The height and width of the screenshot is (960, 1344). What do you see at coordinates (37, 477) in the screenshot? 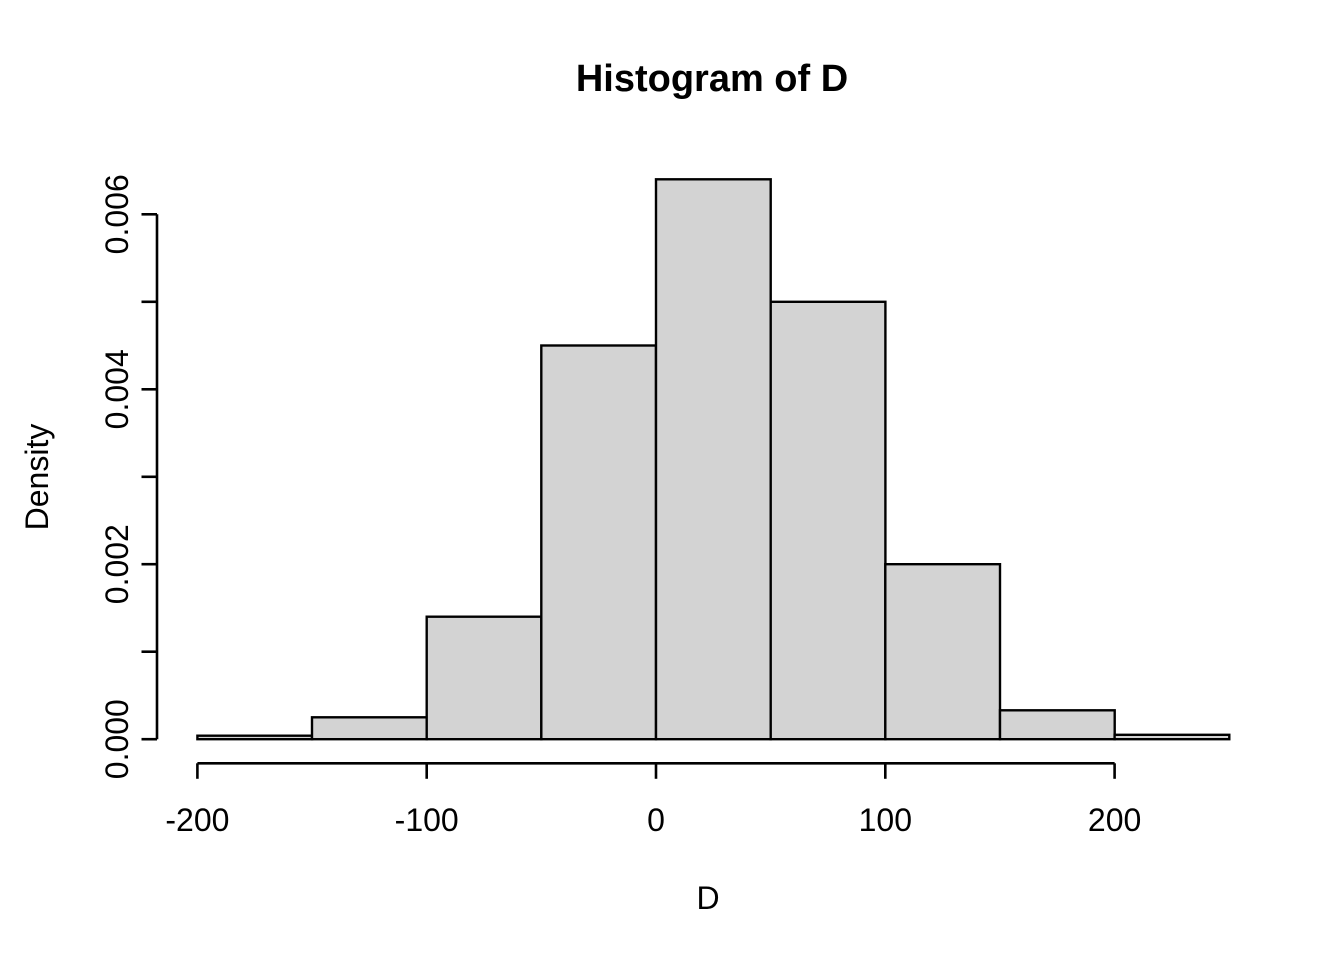
I see `y-axis-title: Density` at bounding box center [37, 477].